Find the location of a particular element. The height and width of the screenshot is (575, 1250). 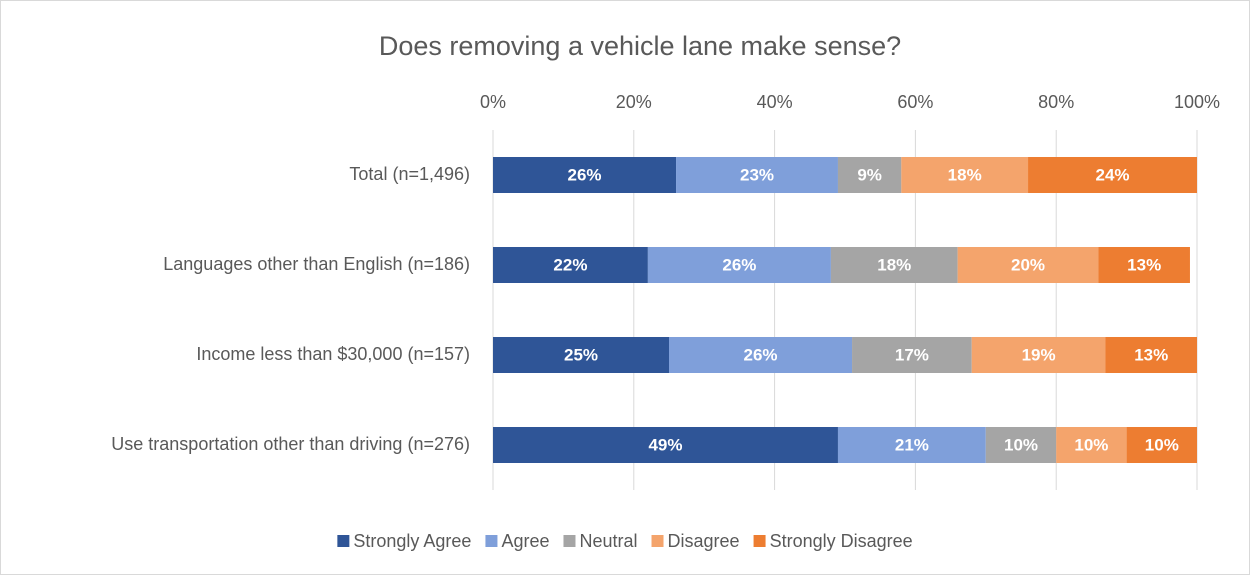

data-label: 22% is located at coordinates (570, 264).